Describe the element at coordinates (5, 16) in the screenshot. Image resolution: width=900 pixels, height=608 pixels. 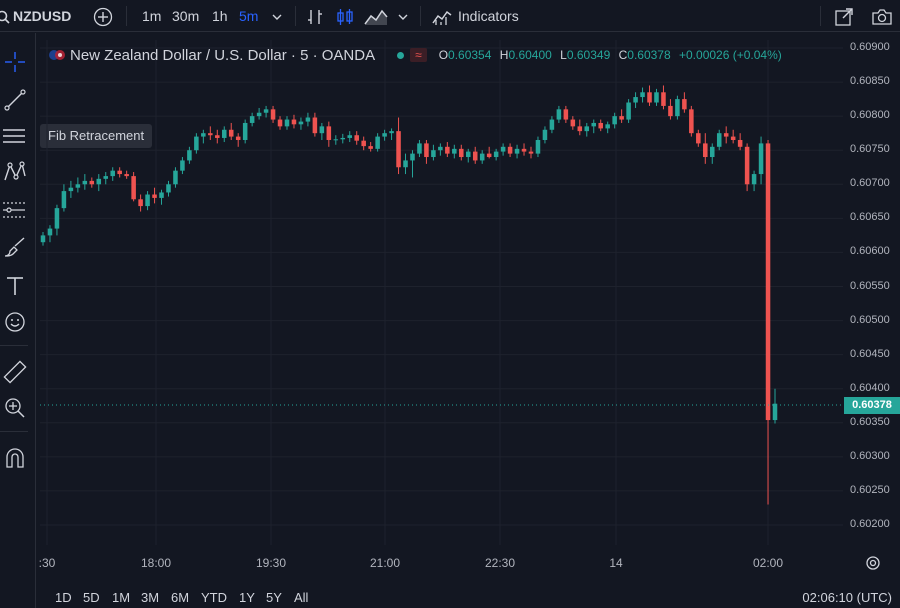
I see `search-icon` at that location.